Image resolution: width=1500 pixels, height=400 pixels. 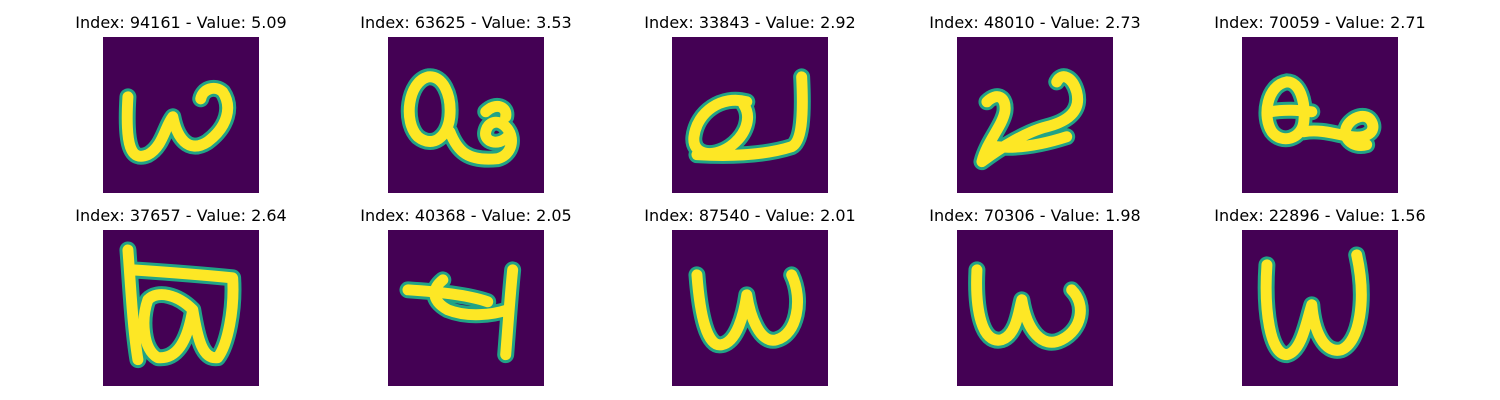 What do you see at coordinates (750, 22) in the screenshot?
I see `panel-title: Index: 33843 - Value: 2.92` at bounding box center [750, 22].